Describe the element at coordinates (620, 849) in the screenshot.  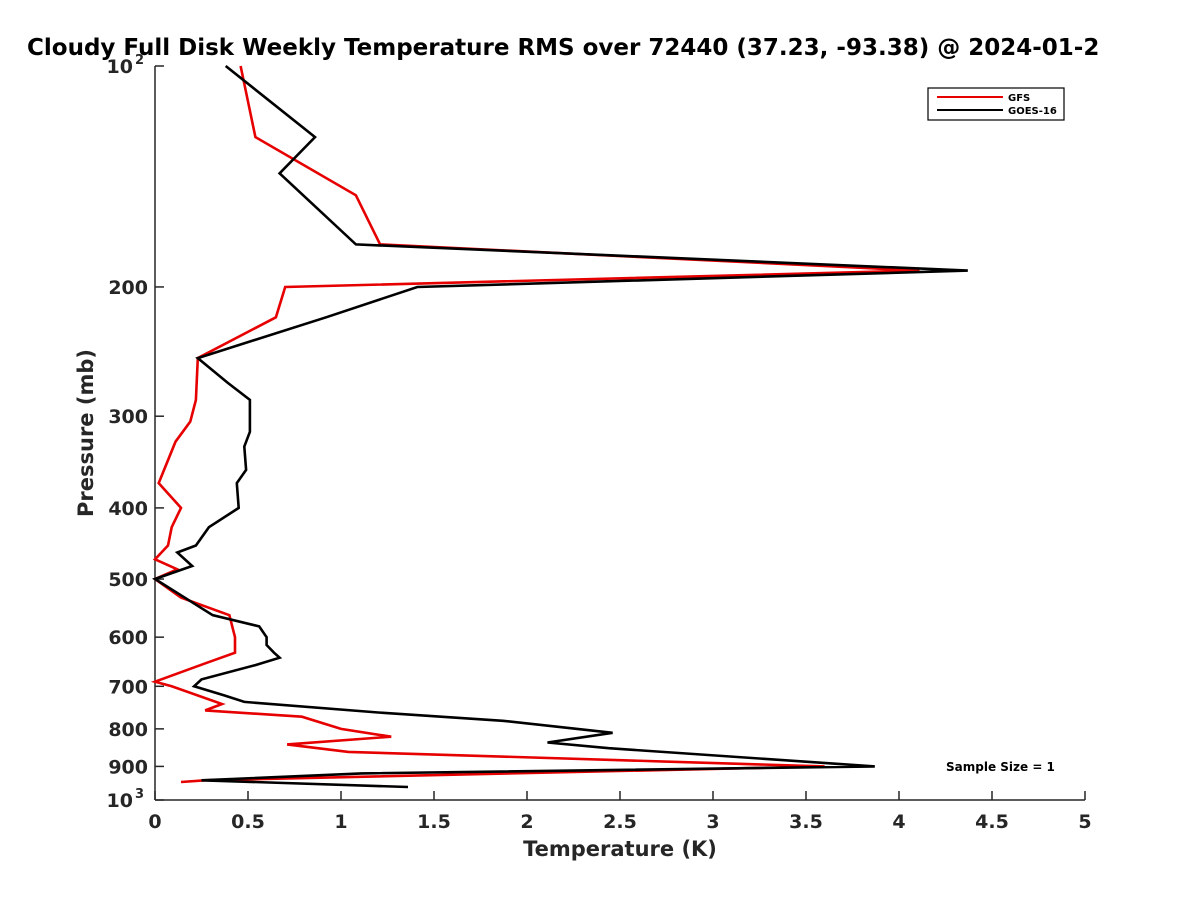
I see `x-axis-label: Temperature (K)` at that location.